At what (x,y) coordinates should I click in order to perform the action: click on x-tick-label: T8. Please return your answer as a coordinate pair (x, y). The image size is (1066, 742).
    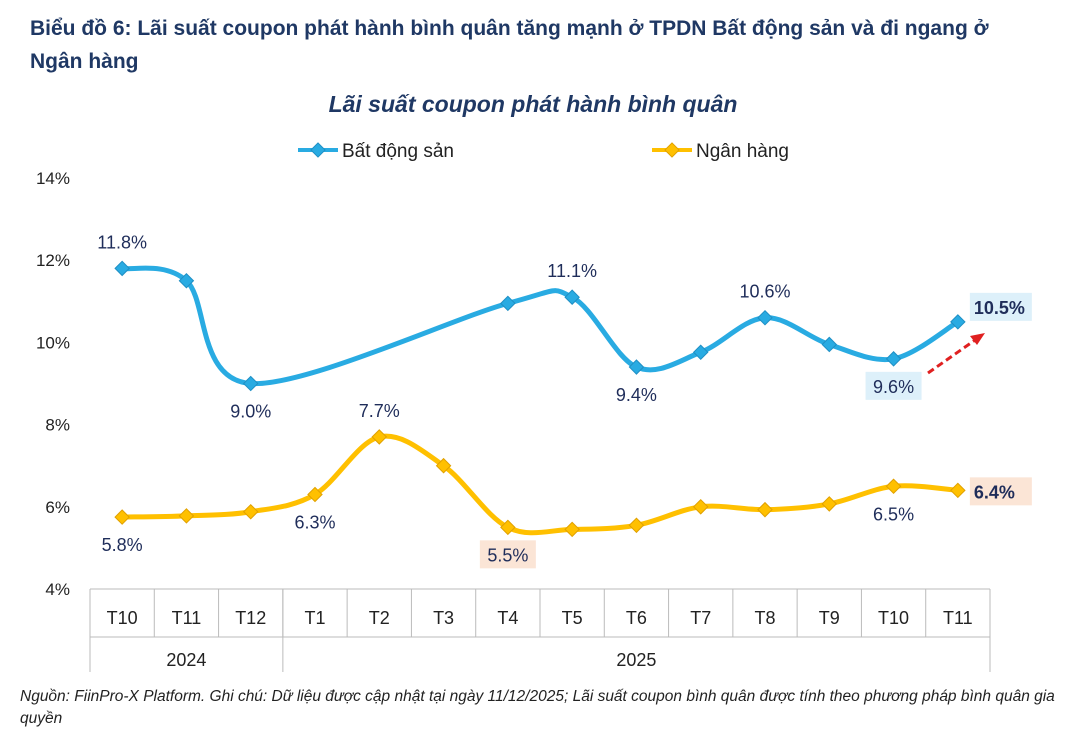
    Looking at the image, I should click on (764, 618).